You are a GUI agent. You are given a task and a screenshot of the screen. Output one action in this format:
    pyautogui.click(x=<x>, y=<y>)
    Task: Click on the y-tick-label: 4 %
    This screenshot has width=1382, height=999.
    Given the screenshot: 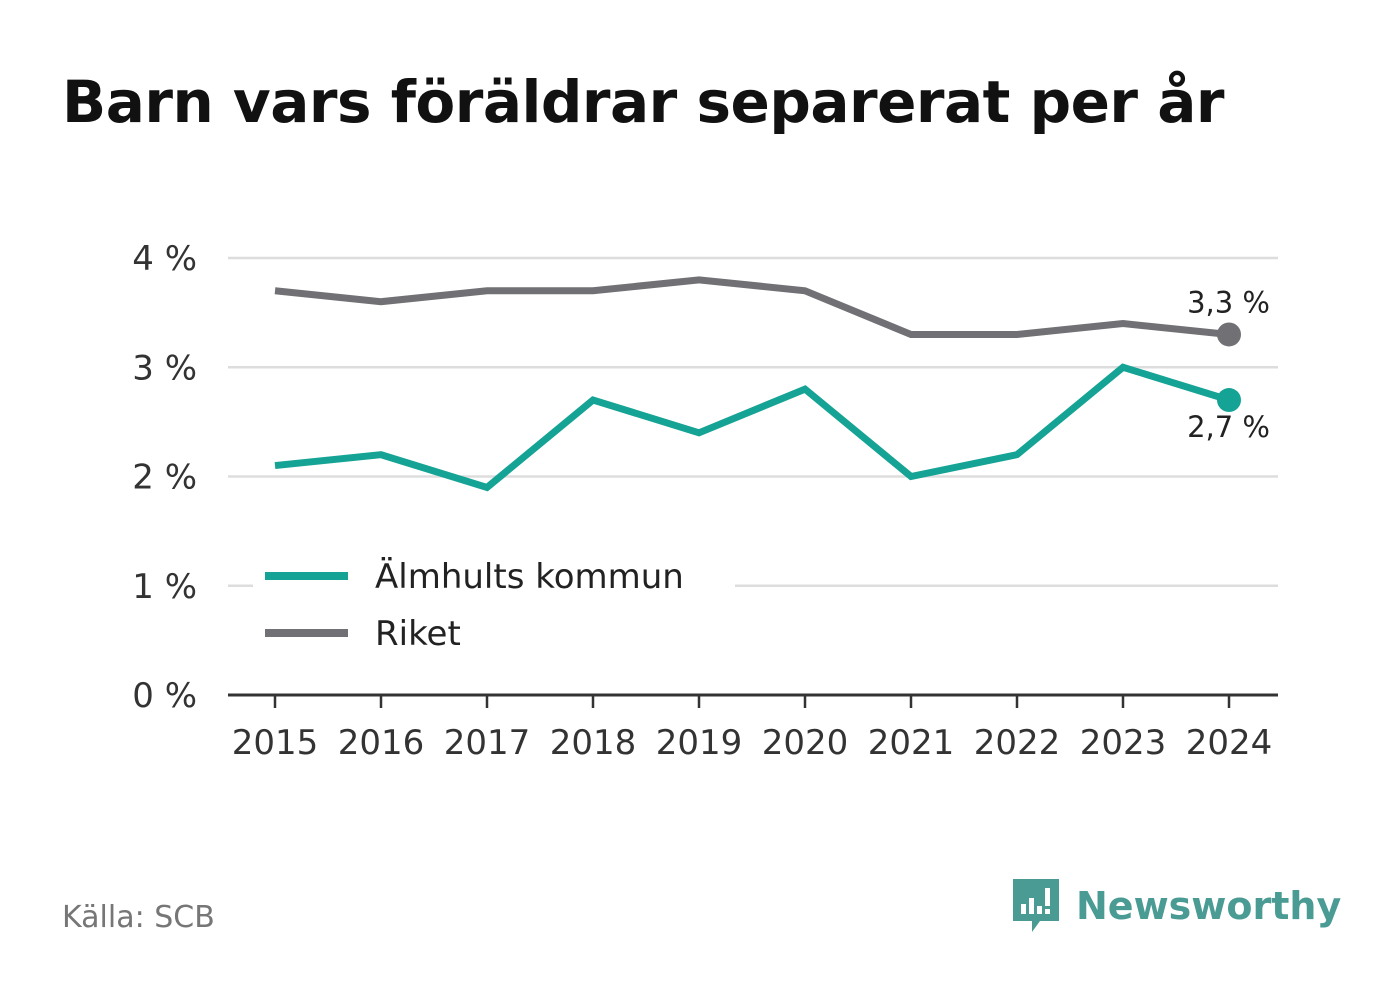 What is the action you would take?
    pyautogui.click(x=164, y=259)
    